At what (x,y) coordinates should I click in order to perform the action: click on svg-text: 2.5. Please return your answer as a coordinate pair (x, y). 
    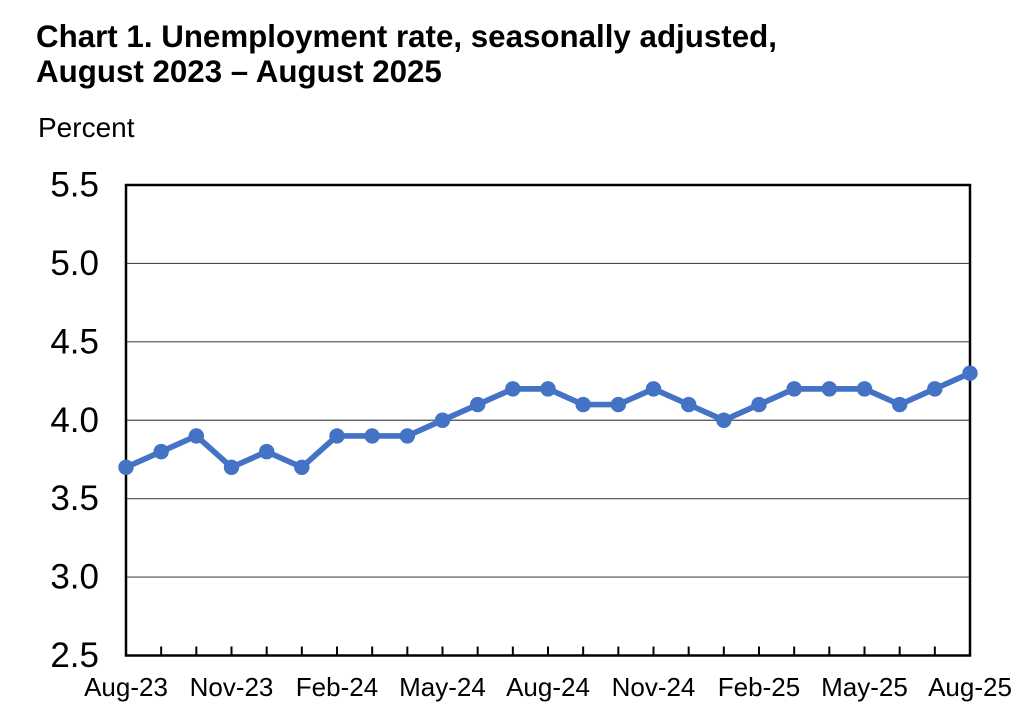
    Looking at the image, I should click on (74, 655).